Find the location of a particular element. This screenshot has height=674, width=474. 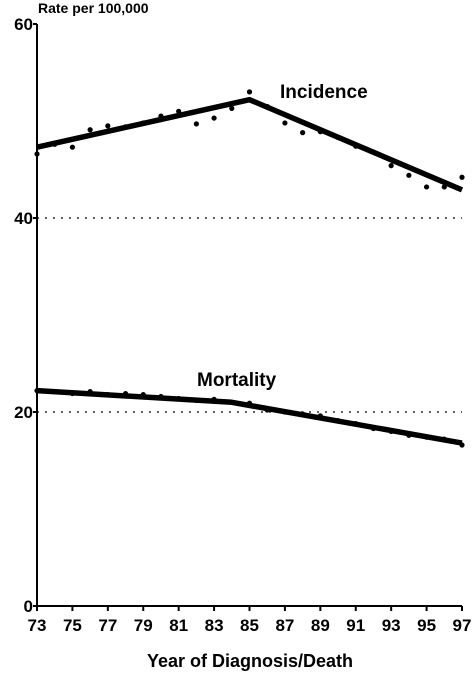

x-tick-label: 75 is located at coordinates (72, 625).